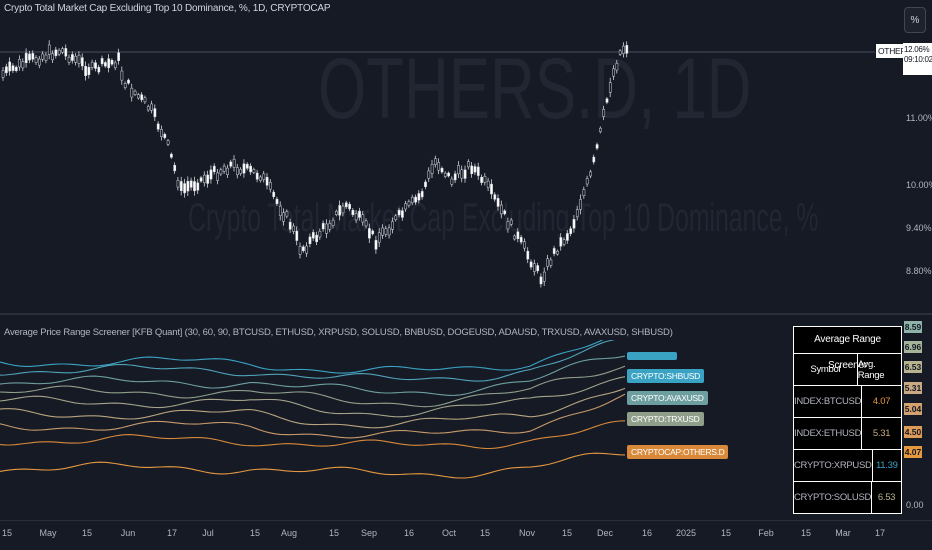 Image resolution: width=932 pixels, height=550 pixels. What do you see at coordinates (915, 20) in the screenshot?
I see `percent-scale-button: %` at bounding box center [915, 20].